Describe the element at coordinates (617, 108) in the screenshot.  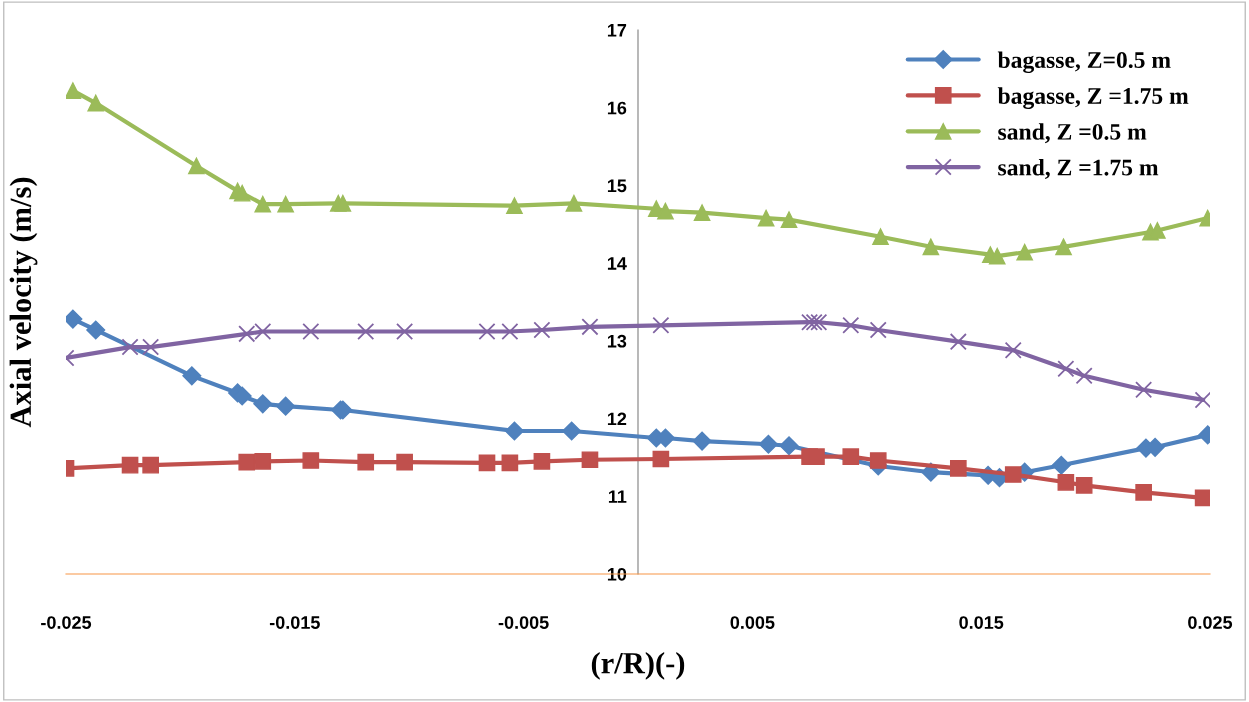
I see `y-tick-label: 16` at that location.